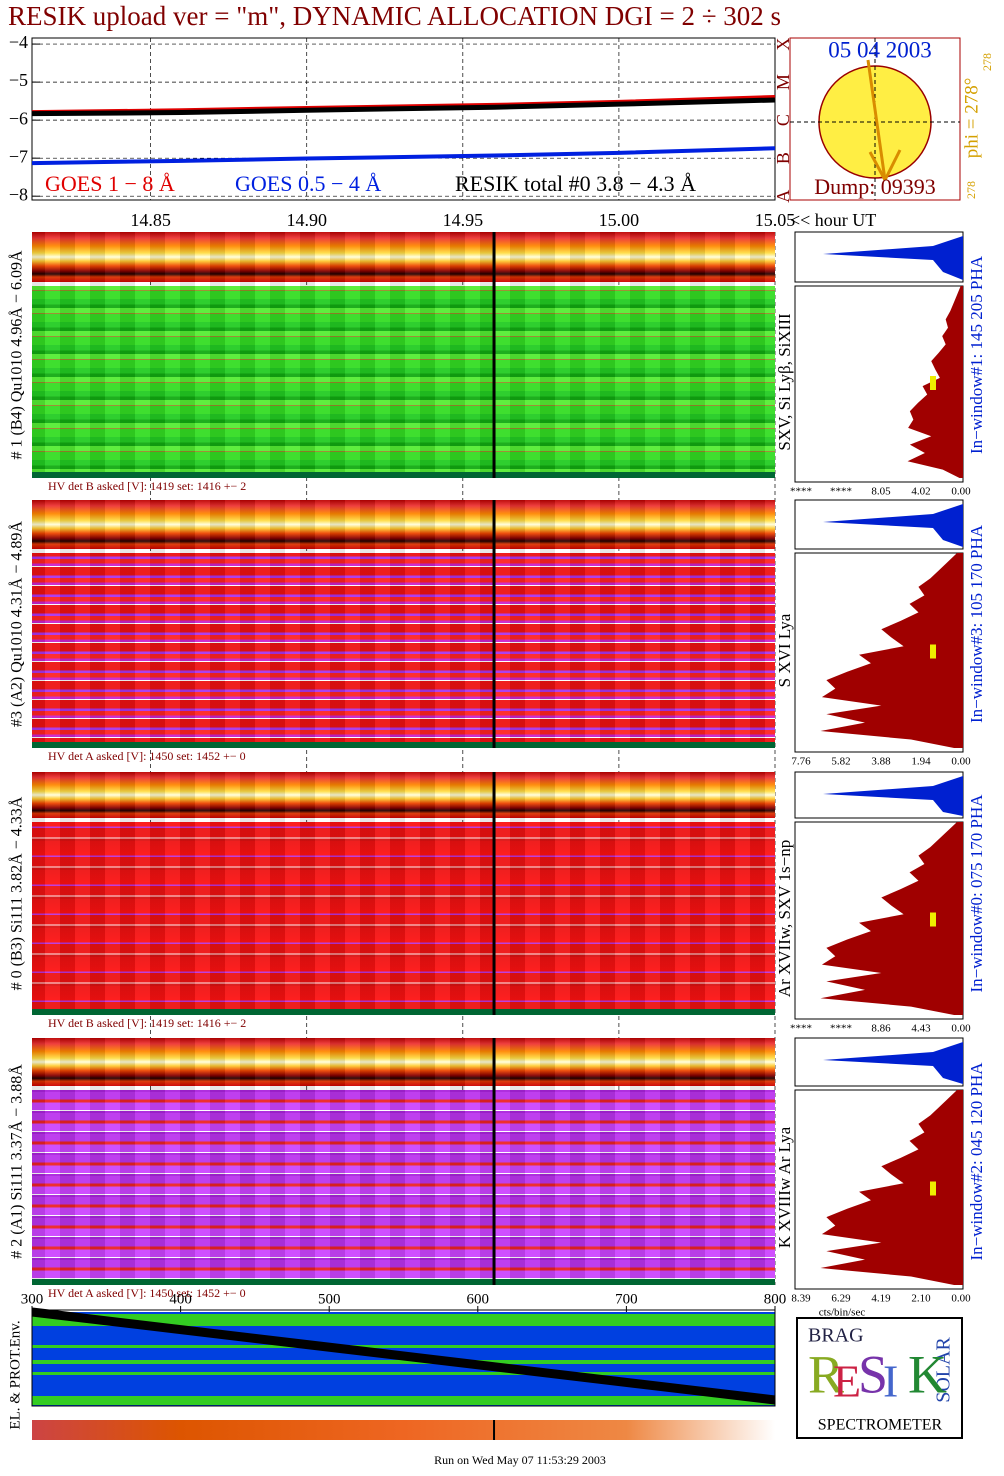 The image size is (1004, 1476). Describe the element at coordinates (775, 220) in the screenshot. I see `x-tick-label: 15.05` at that location.